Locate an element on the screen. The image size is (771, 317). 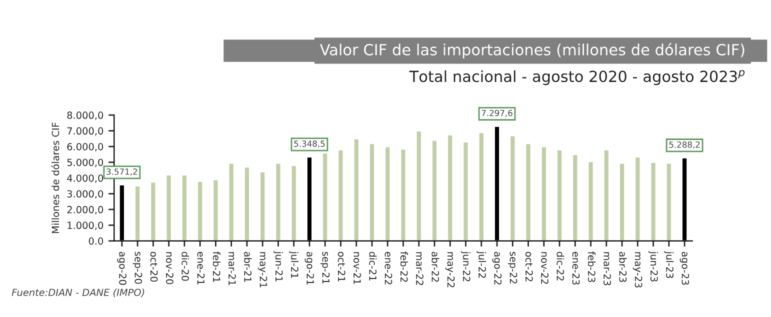
x-tick-label: jun-23 is located at coordinates (653, 266).